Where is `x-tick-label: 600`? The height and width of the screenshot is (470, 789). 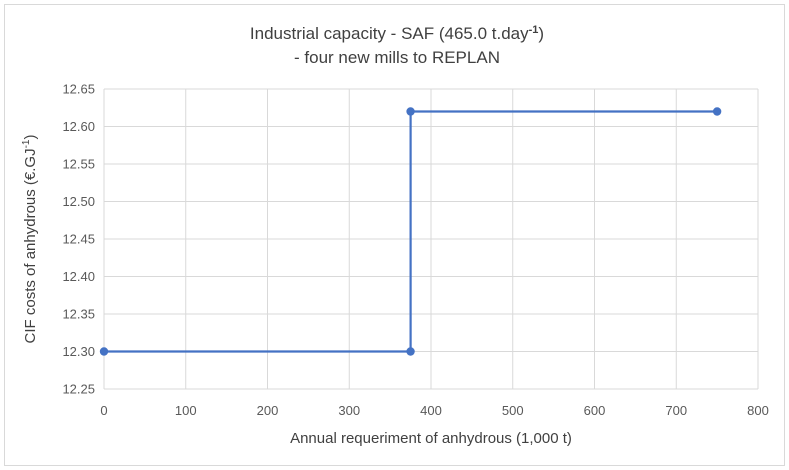
x-tick-label: 600 is located at coordinates (595, 410).